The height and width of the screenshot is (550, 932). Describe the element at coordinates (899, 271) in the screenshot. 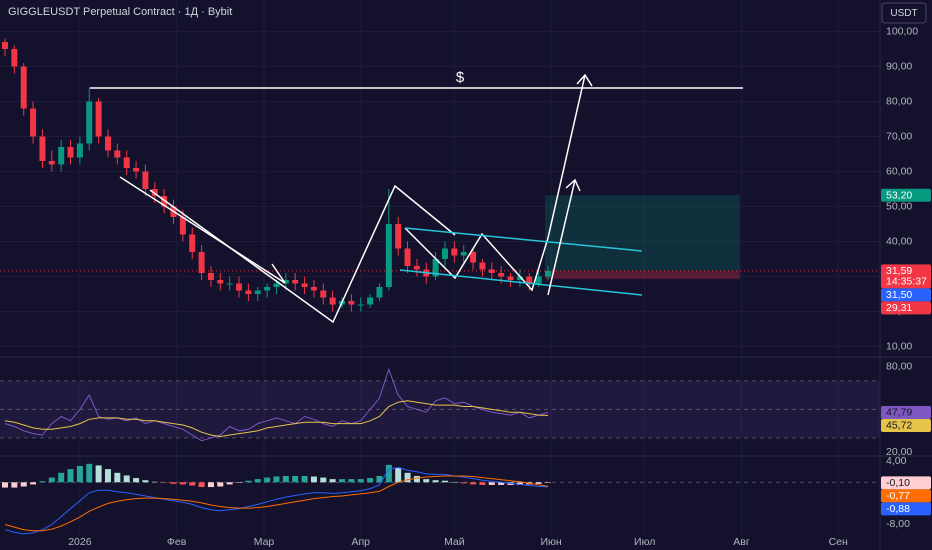

I see `axis-value-label: 31,59` at that location.